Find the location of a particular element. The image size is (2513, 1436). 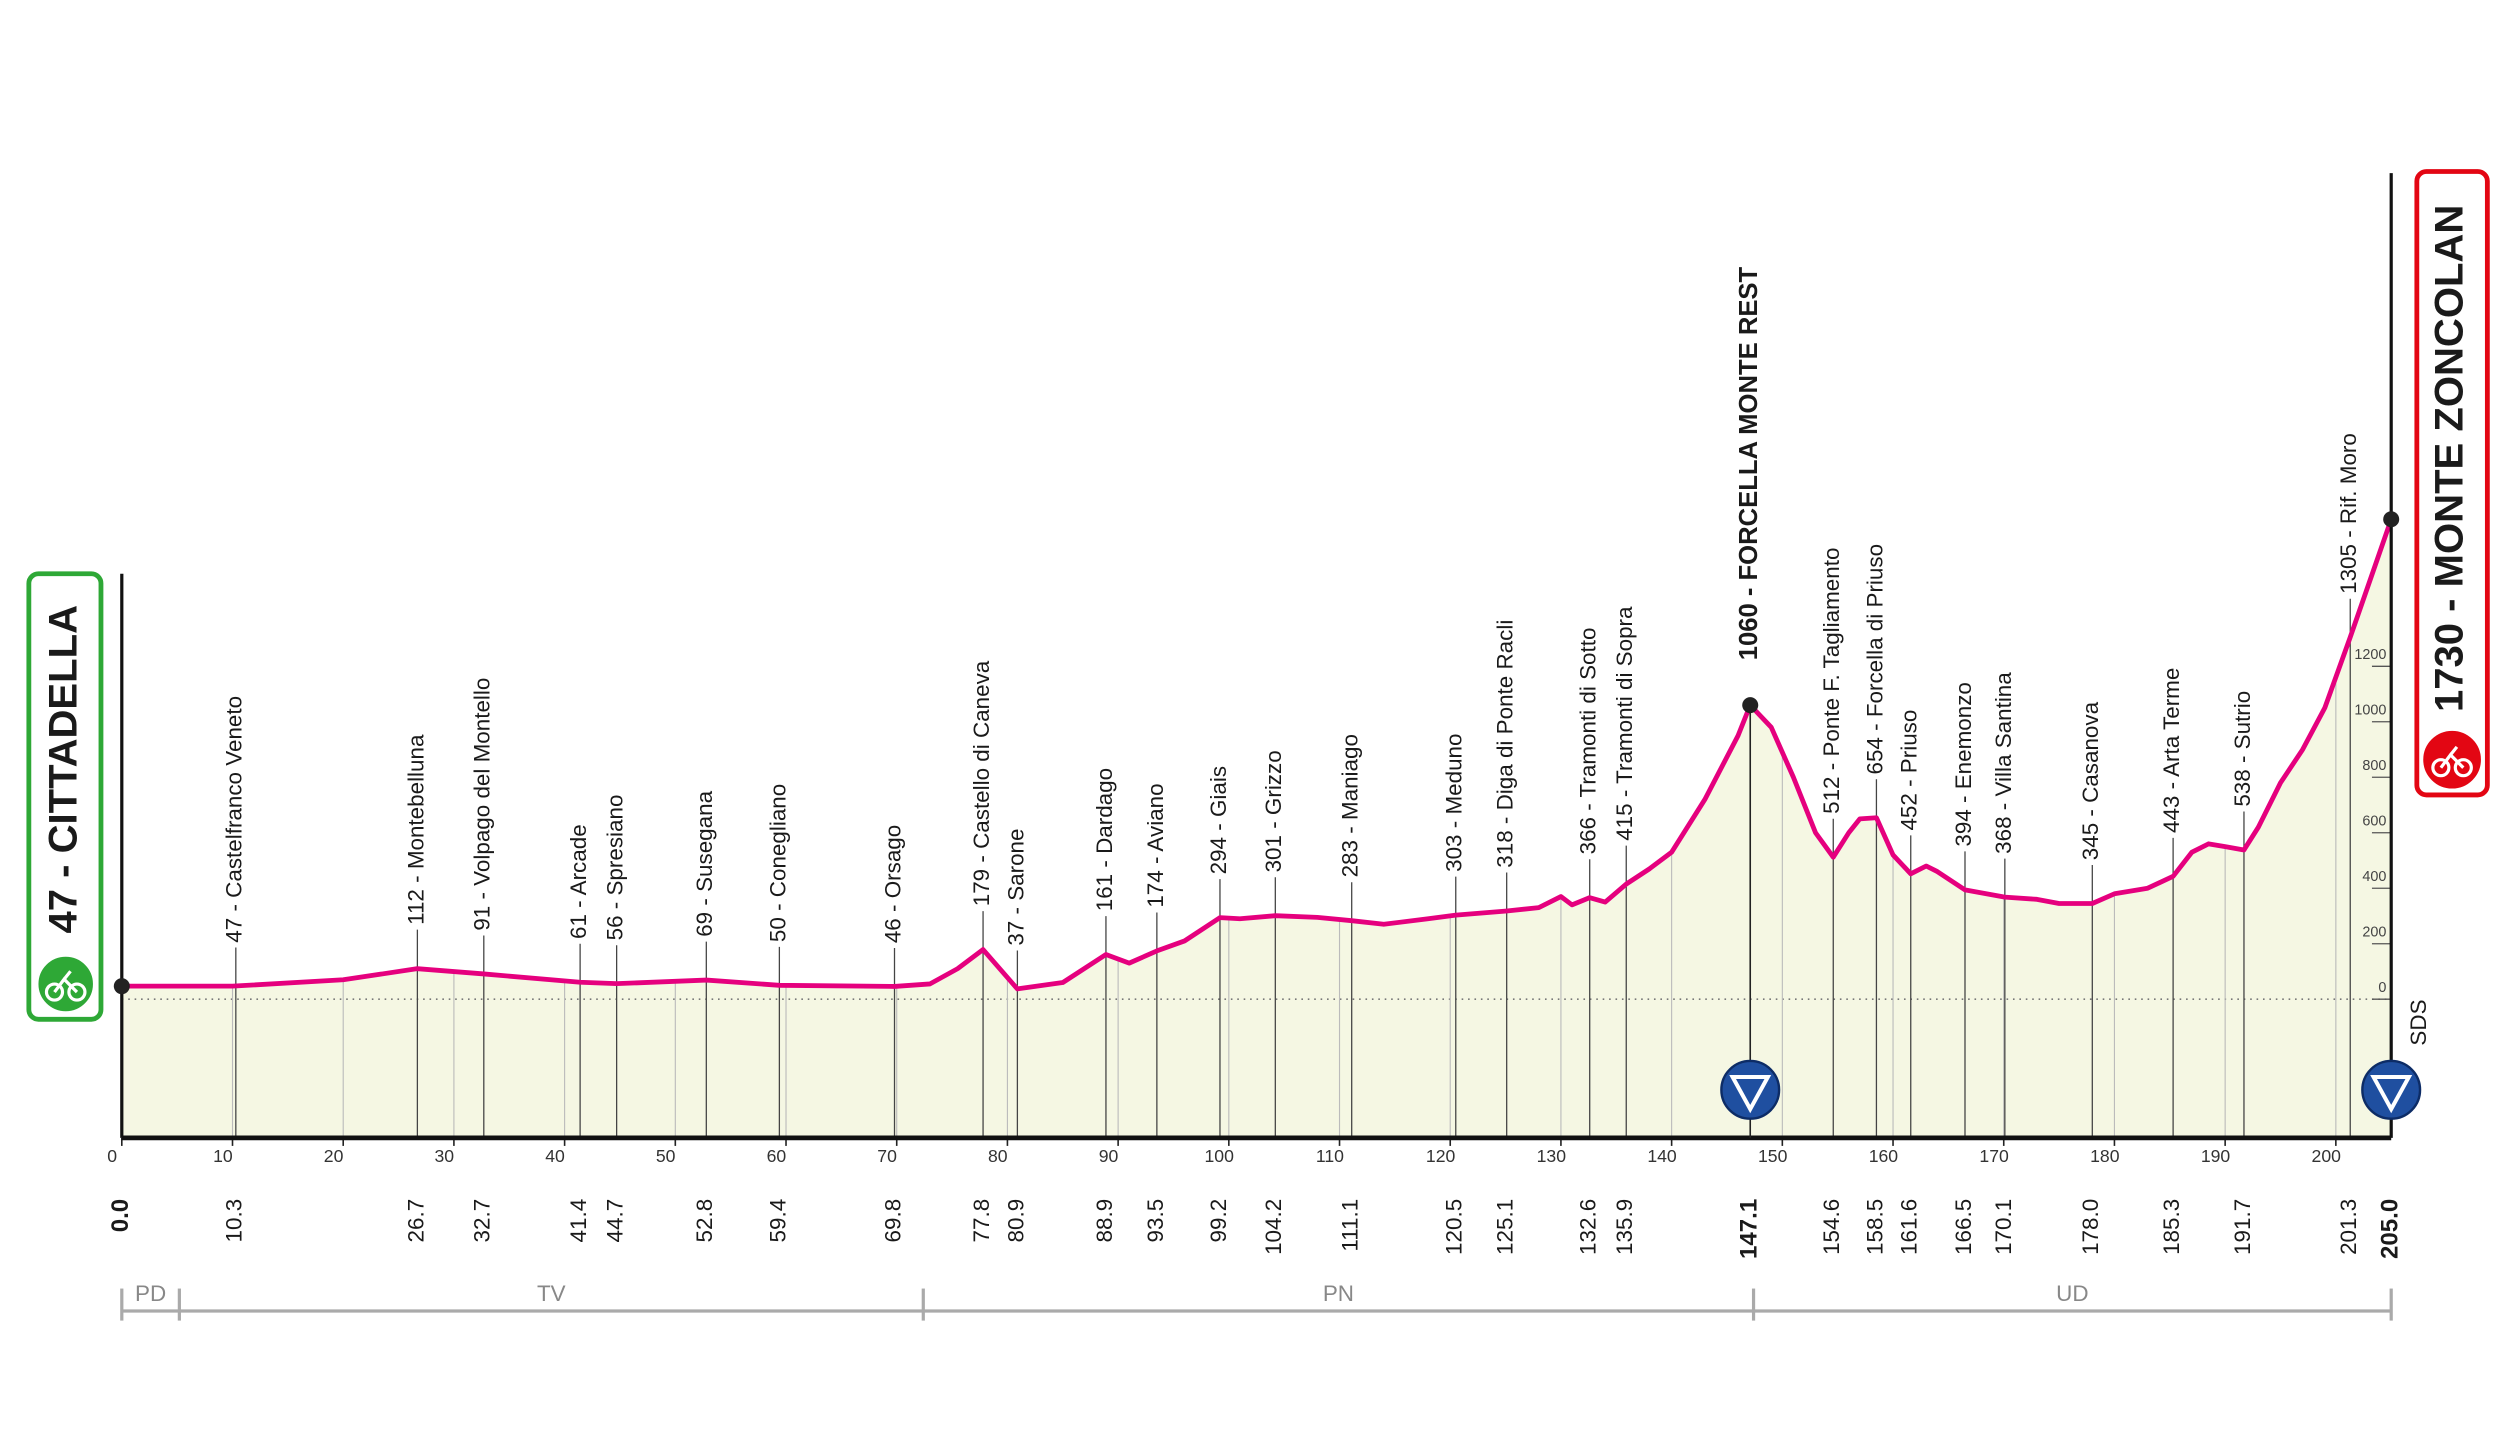

start-icon is located at coordinates (66, 984).